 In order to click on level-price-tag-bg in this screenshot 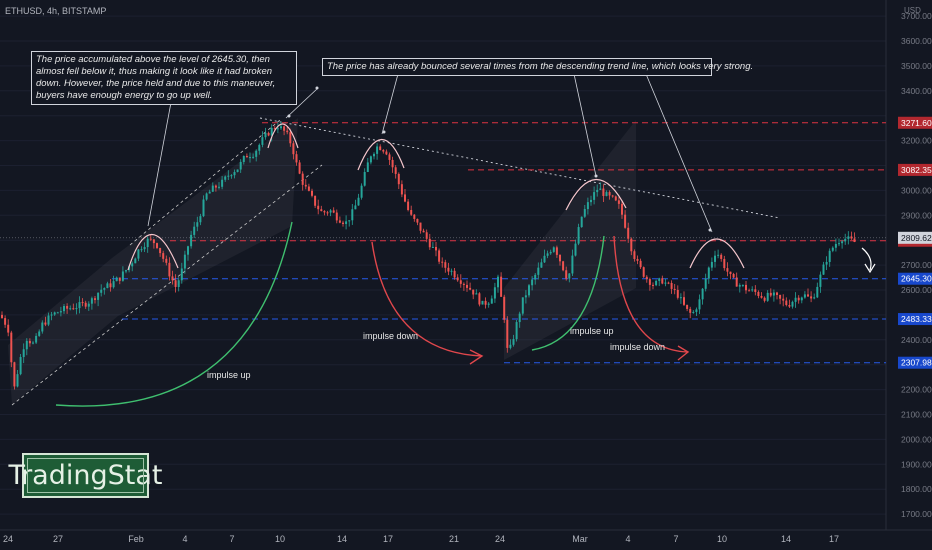, I will do `click(915, 278)`.